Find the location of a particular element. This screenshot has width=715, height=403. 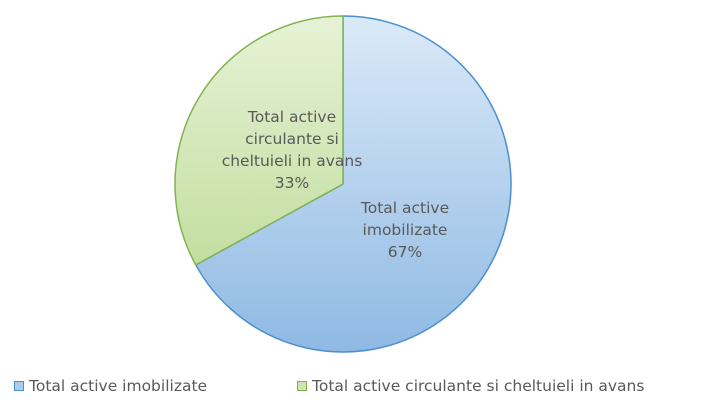

data-label-value: 33% is located at coordinates (292, 183).